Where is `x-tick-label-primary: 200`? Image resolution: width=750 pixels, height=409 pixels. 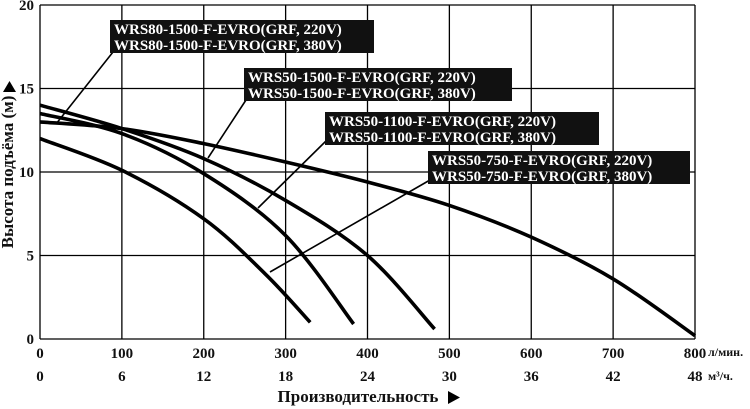 x-tick-label-primary: 200 is located at coordinates (204, 354).